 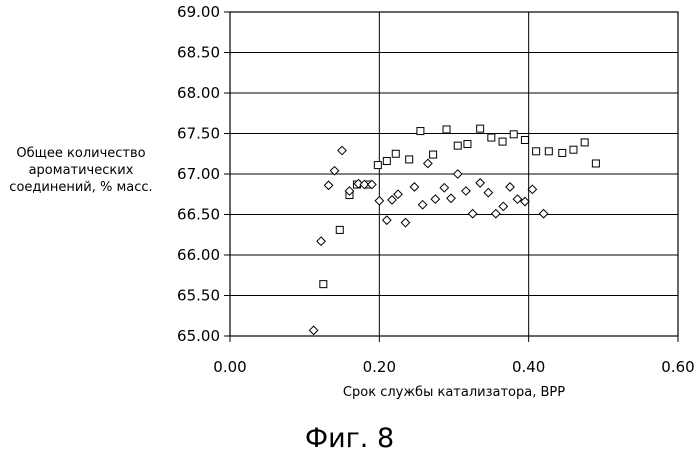 What do you see at coordinates (428, 240) in the screenshot?
I see `series-diamonds` at bounding box center [428, 240].